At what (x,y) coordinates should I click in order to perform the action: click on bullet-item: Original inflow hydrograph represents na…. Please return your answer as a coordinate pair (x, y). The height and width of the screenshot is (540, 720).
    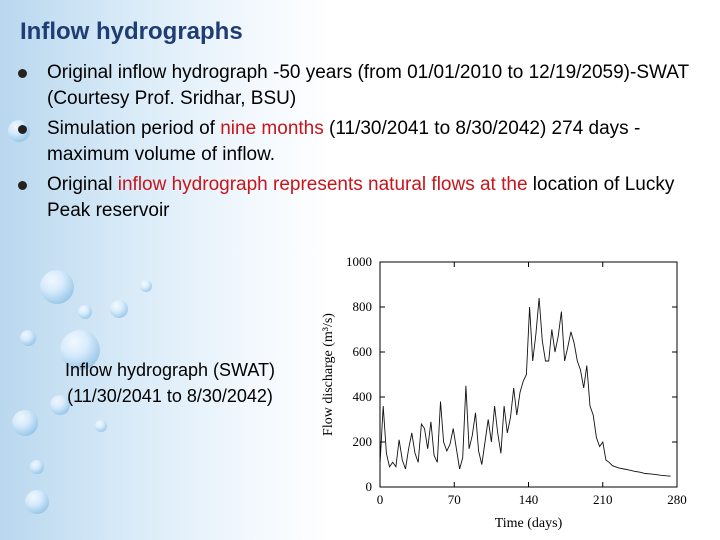
    Looking at the image, I should click on (363, 198).